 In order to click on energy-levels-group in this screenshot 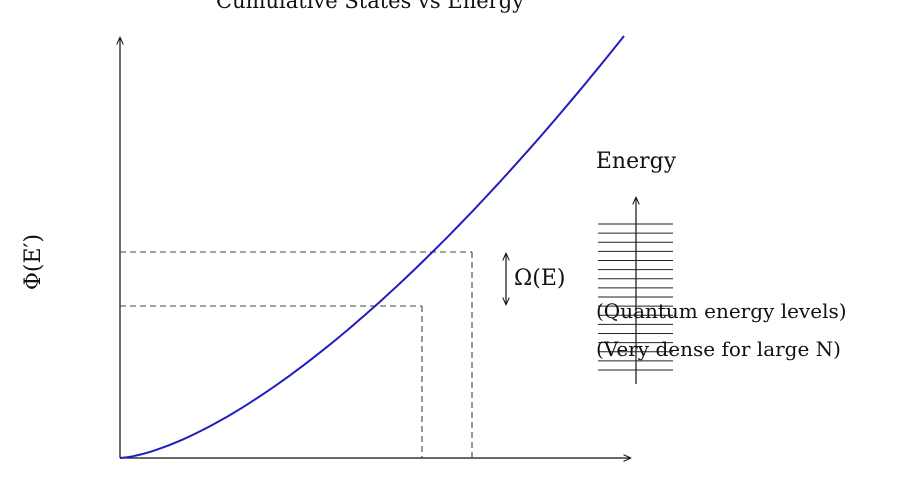, I will do `click(635, 297)`.